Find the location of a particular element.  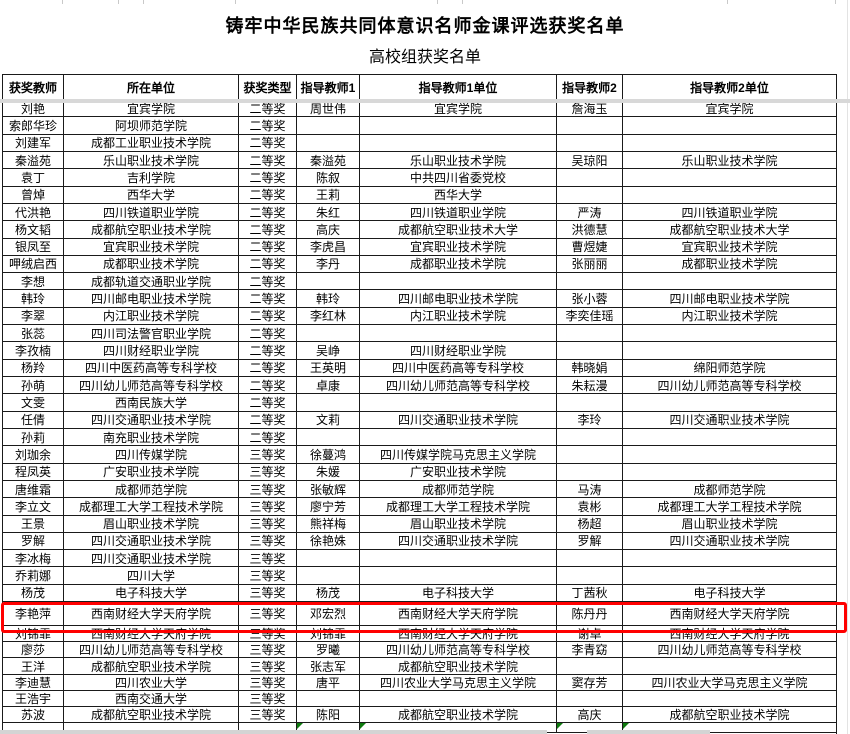

table-cell: 文莉 is located at coordinates (328, 420).